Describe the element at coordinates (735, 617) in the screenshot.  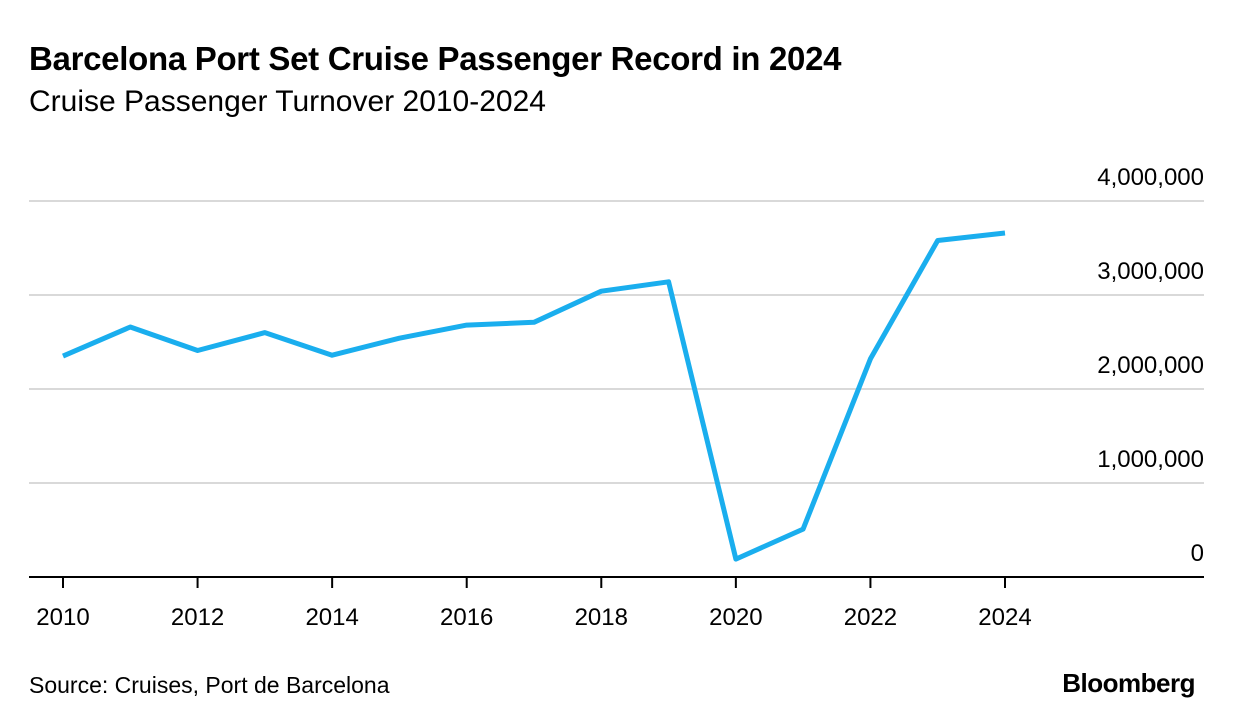
I see `x-tick-label: 2020` at that location.